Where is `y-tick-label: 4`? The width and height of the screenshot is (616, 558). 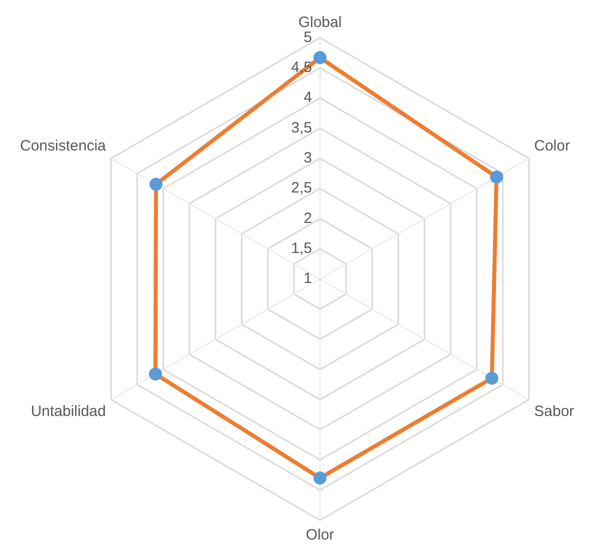
y-tick-label: 4 is located at coordinates (308, 97).